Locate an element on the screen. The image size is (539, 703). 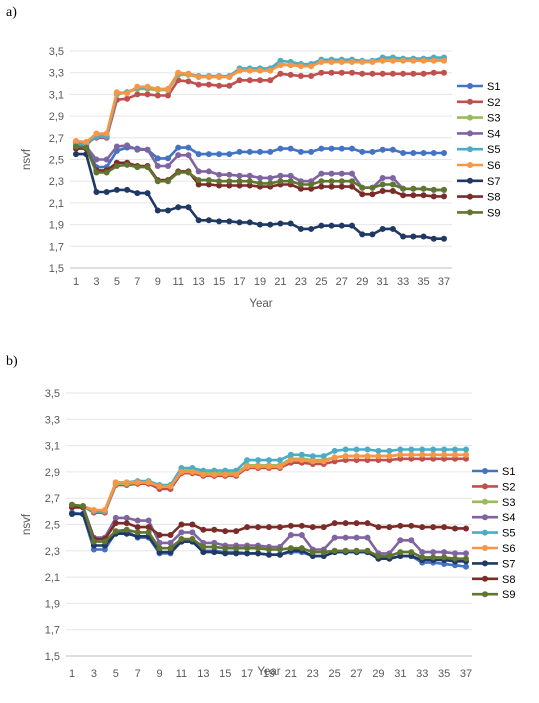
x-tick-label: 15 is located at coordinates (225, 674).